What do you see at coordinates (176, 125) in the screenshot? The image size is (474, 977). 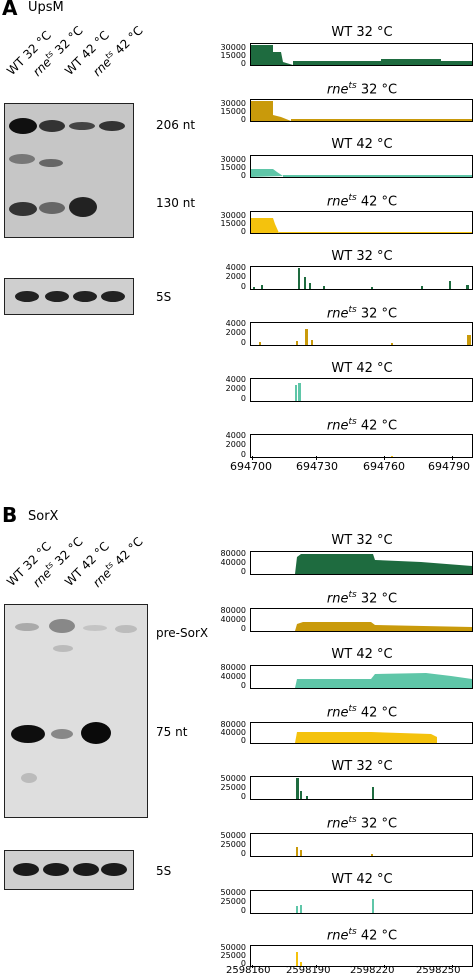 I see `blot-label-206nt: 206 nt` at bounding box center [176, 125].